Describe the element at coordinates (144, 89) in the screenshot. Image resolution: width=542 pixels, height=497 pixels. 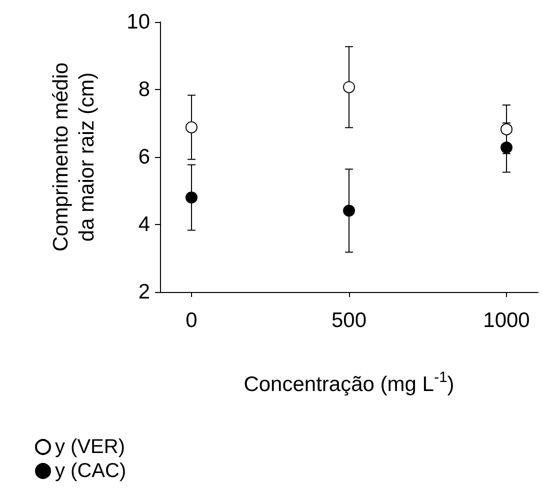
I see `y-tick-label: 8` at that location.